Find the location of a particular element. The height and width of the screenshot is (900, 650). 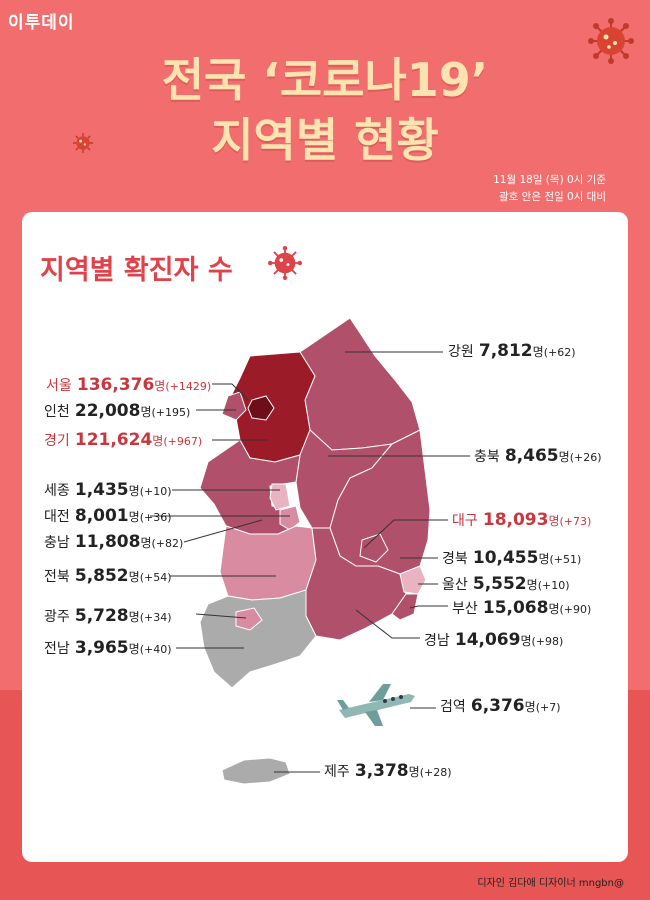

region-count: 3,378 is located at coordinates (381, 771).